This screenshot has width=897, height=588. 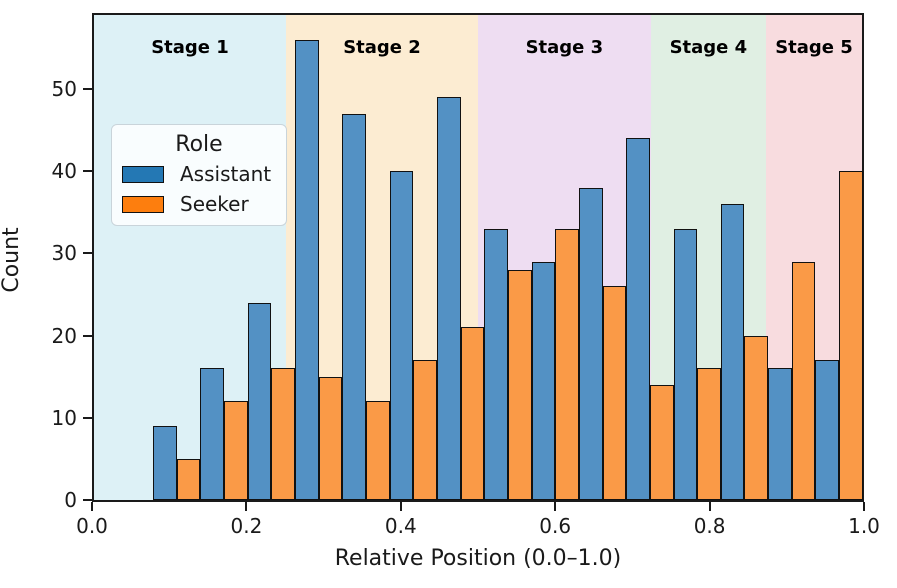 What do you see at coordinates (64, 335) in the screenshot?
I see `y-tick-label: 20` at bounding box center [64, 335].